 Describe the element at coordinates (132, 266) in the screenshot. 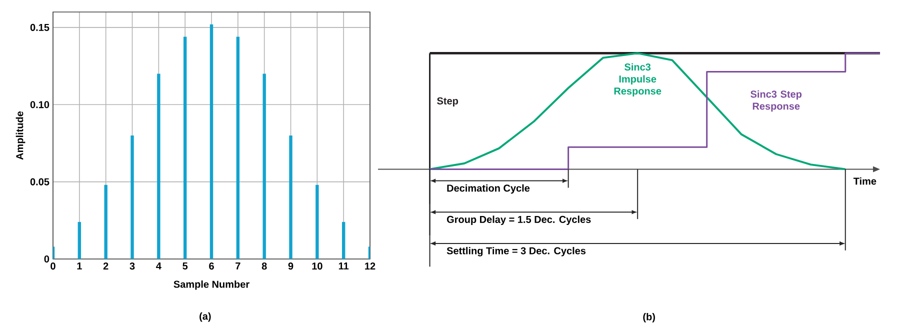

I see `x-tick-label: 3` at that location.